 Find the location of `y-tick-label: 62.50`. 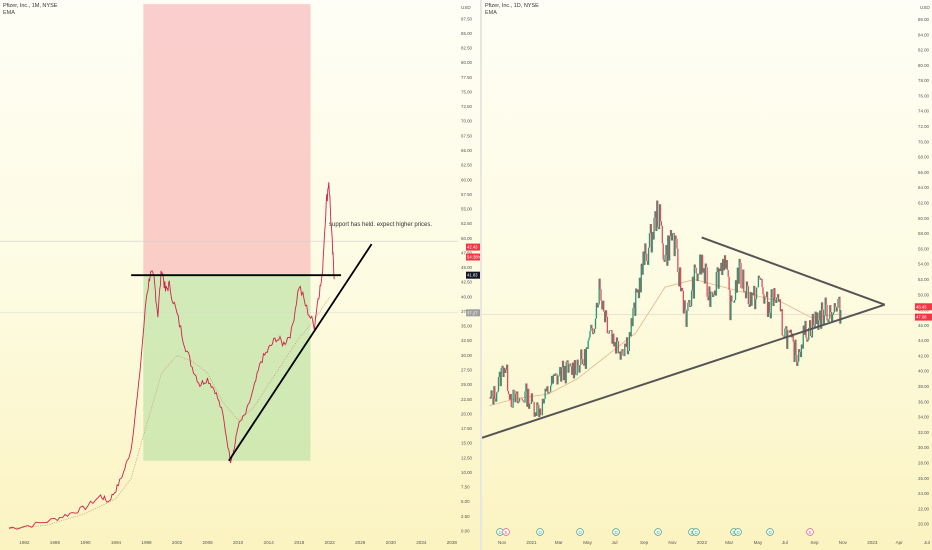

y-tick-label: 62.50 is located at coordinates (467, 165).